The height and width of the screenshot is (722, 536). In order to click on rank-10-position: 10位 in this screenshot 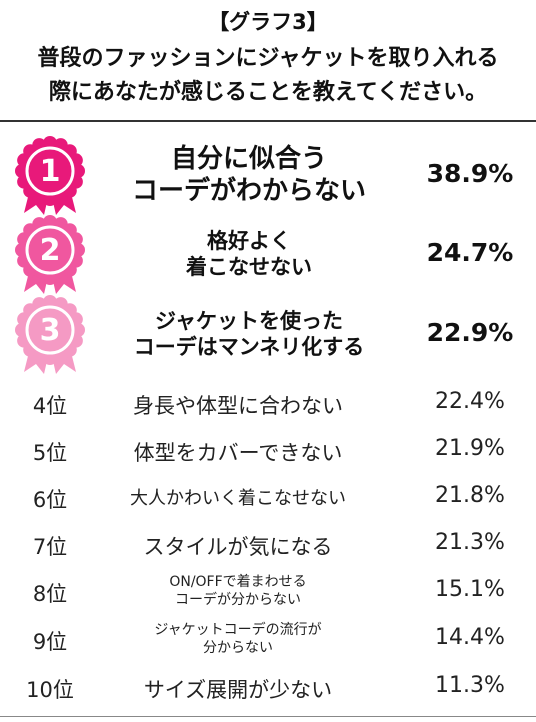, I will do `click(50, 690)`.